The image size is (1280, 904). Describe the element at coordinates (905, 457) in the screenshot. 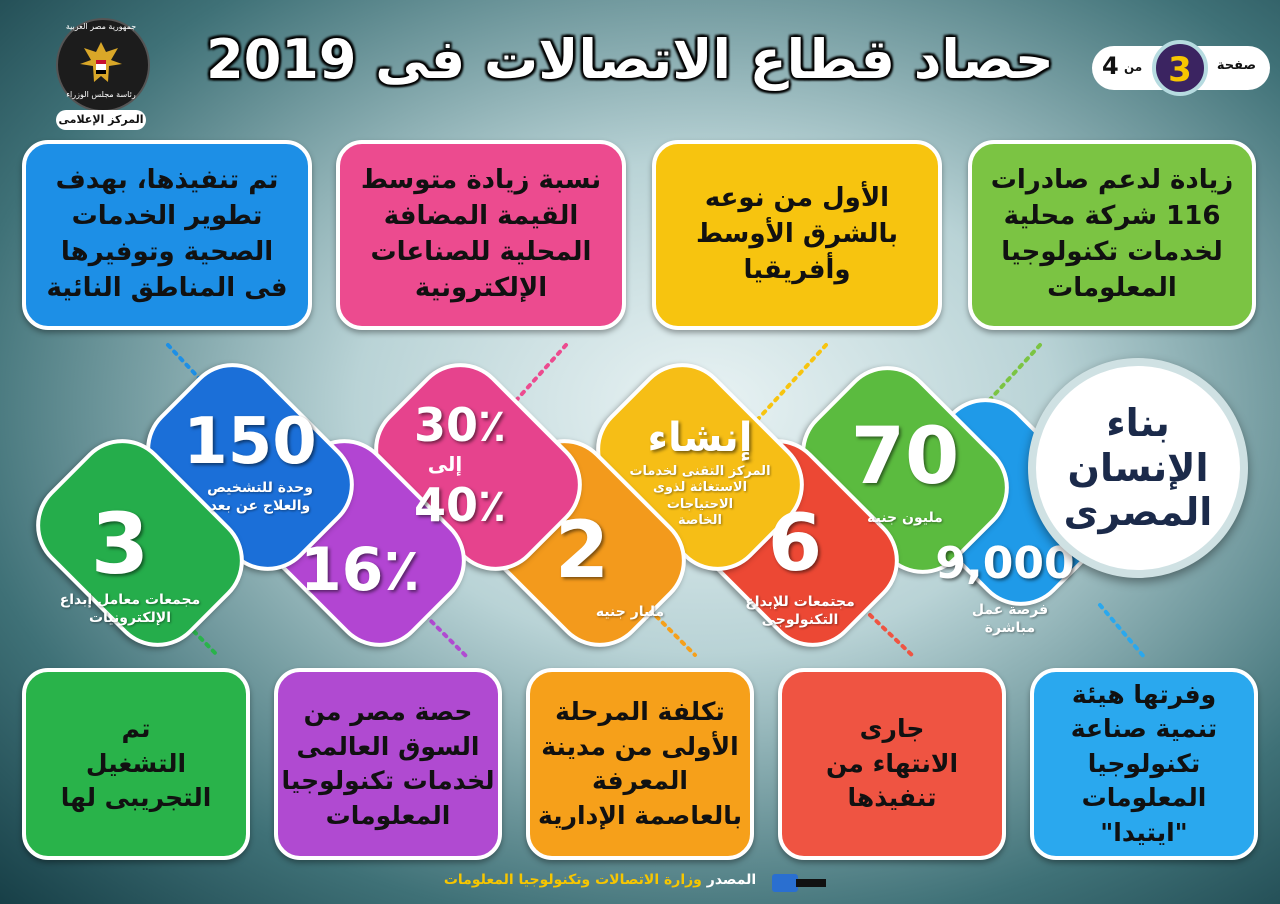

I see `million-value: 70` at that location.